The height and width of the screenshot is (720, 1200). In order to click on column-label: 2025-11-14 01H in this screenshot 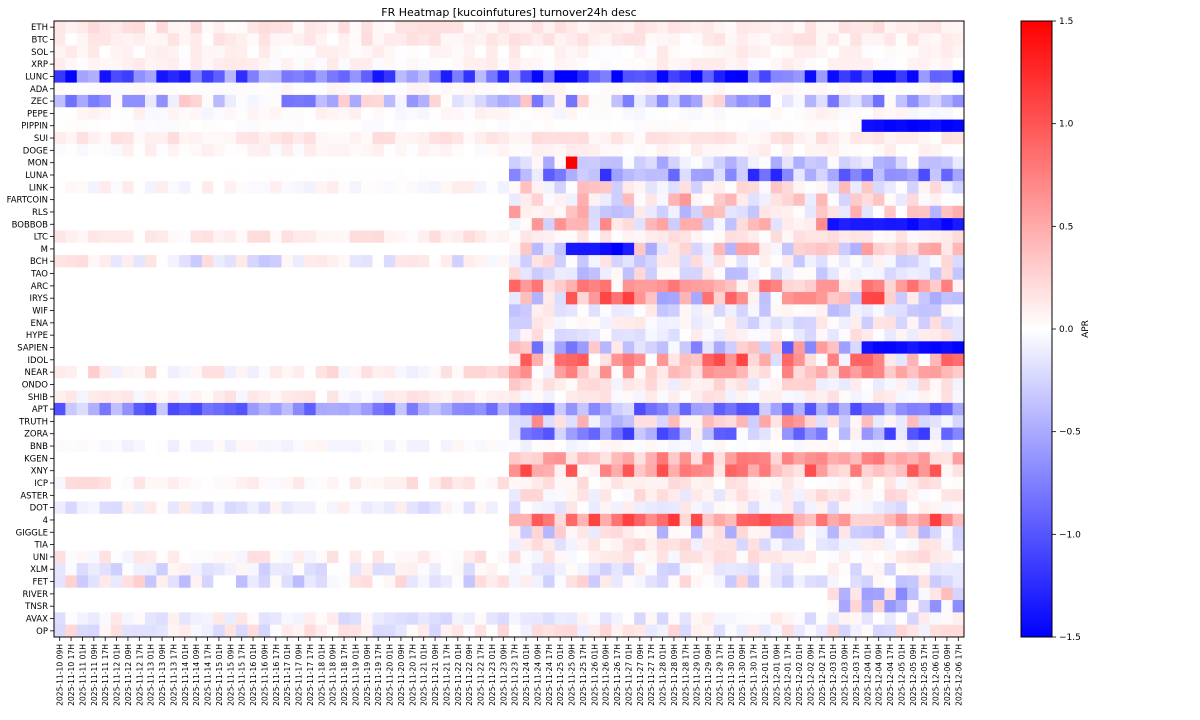, I will do `click(185, 675)`.